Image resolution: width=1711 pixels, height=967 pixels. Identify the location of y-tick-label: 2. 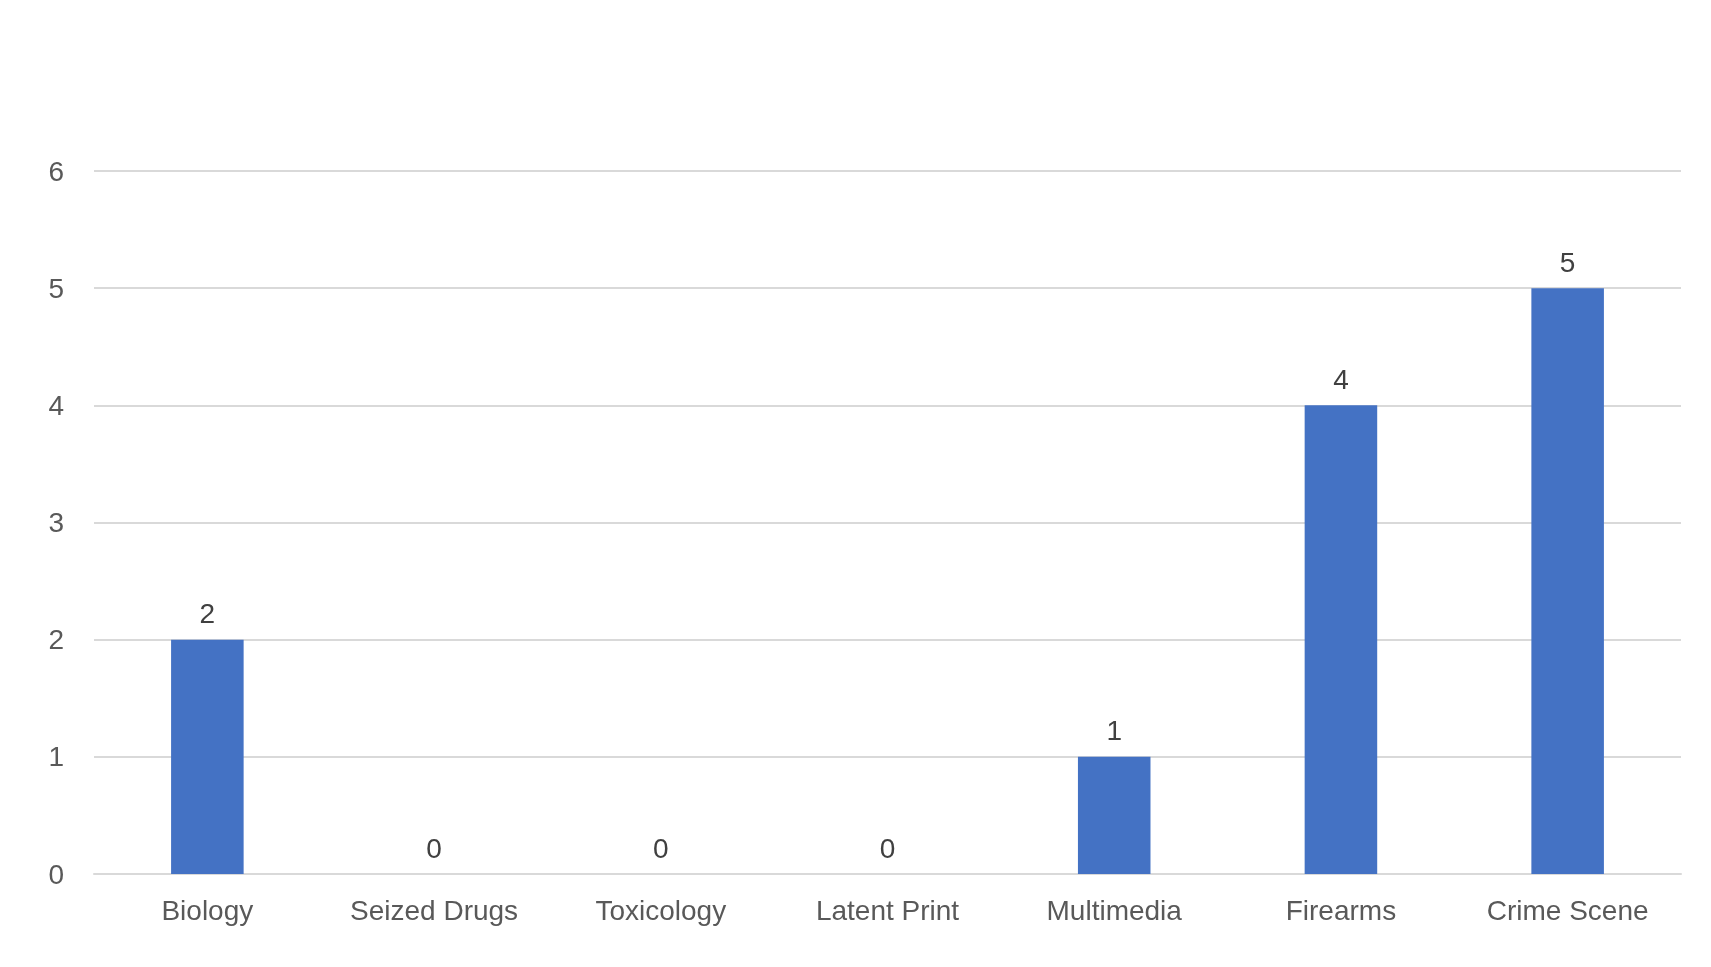
(56, 640).